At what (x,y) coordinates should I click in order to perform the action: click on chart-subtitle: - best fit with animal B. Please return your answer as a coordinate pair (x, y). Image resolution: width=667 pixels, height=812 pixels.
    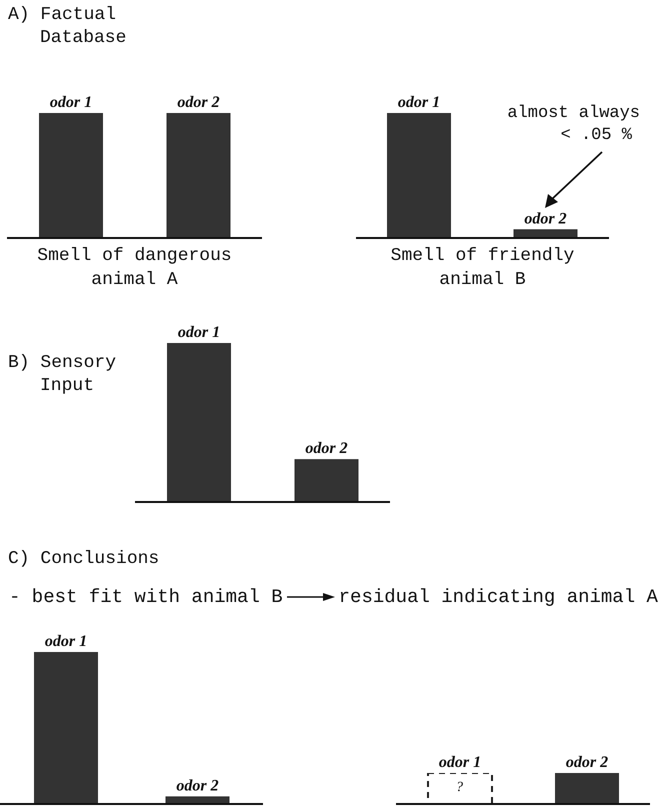
    Looking at the image, I should click on (146, 597).